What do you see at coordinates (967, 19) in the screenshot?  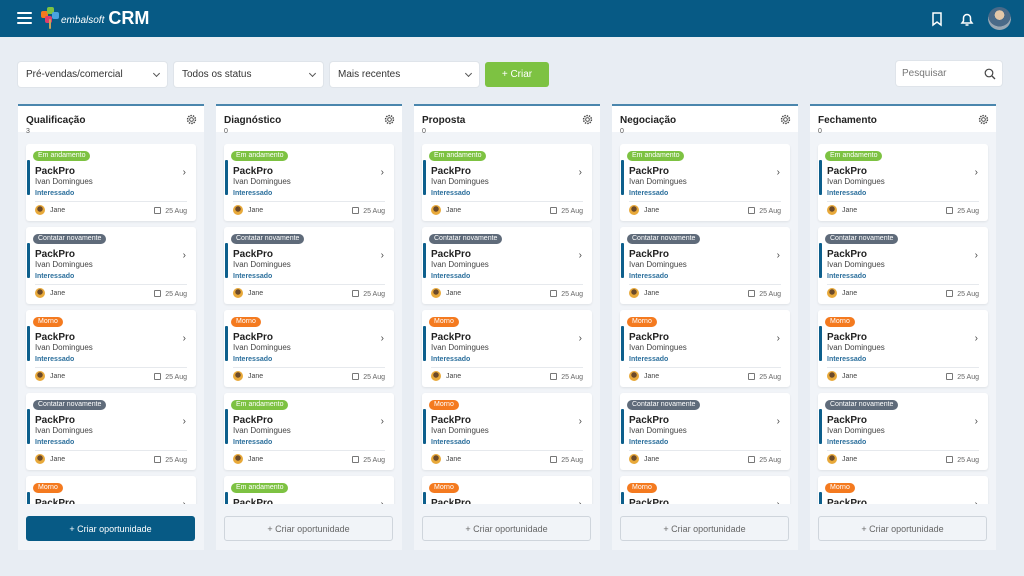 I see `bell-icon` at bounding box center [967, 19].